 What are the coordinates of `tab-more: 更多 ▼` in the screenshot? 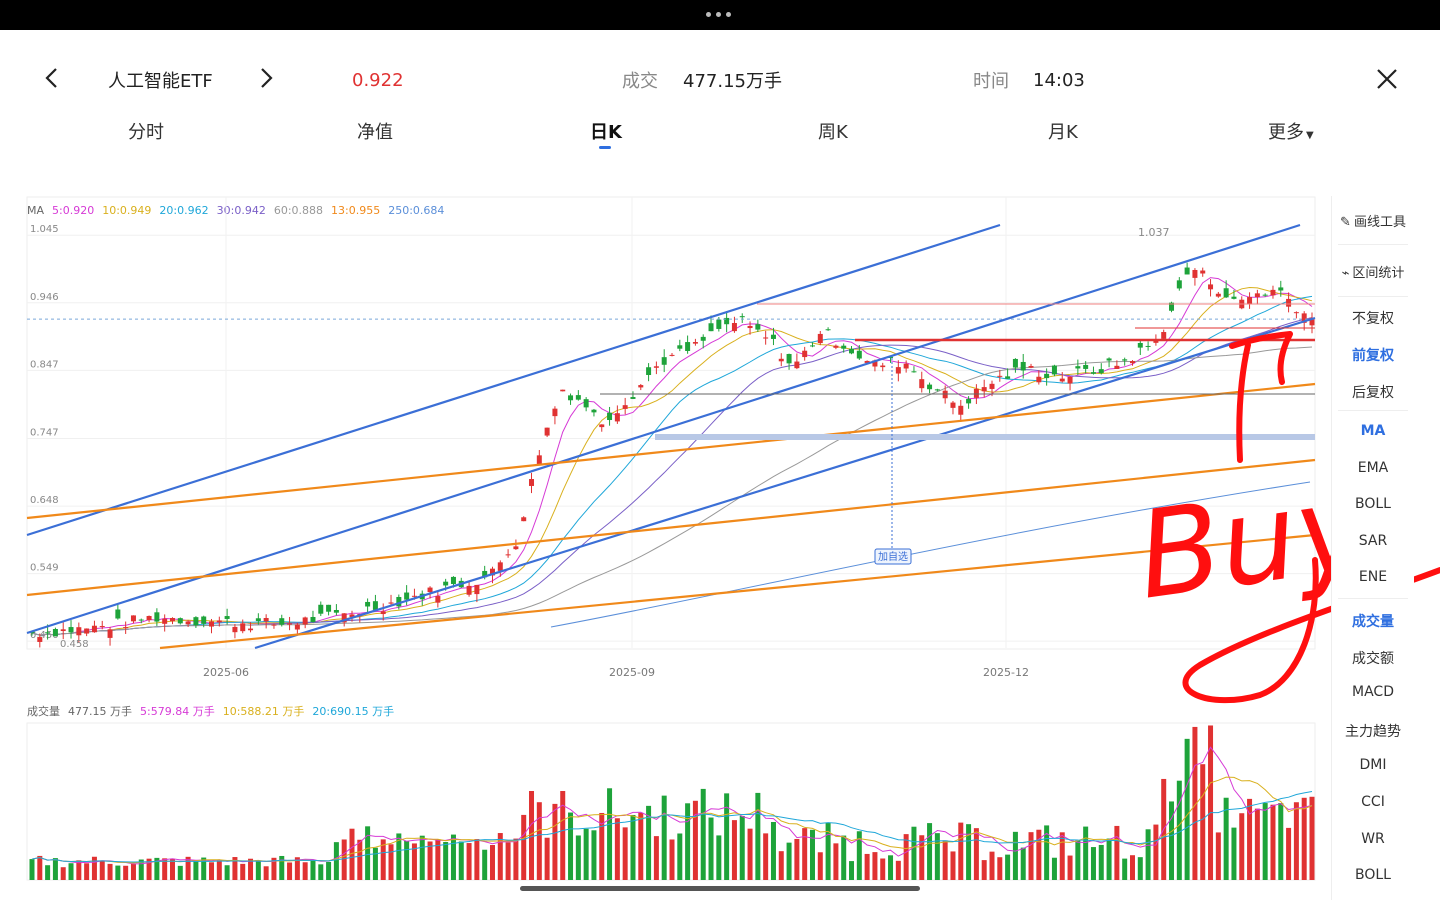 It's located at (1291, 131).